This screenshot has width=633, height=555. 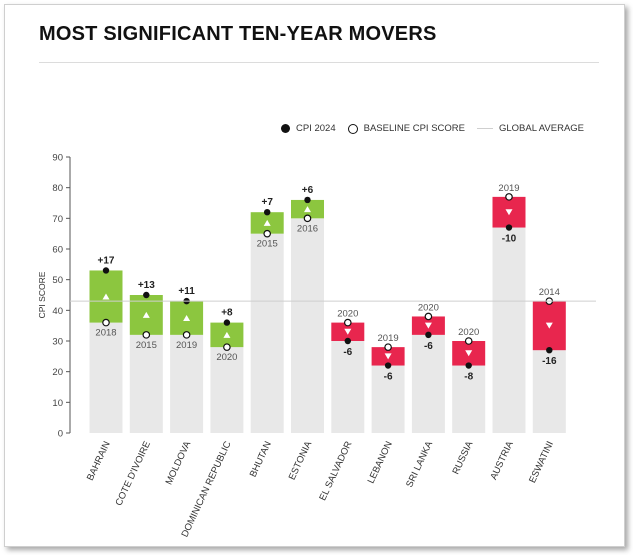 I want to click on baseline-year-label: 2016, so click(x=307, y=228).